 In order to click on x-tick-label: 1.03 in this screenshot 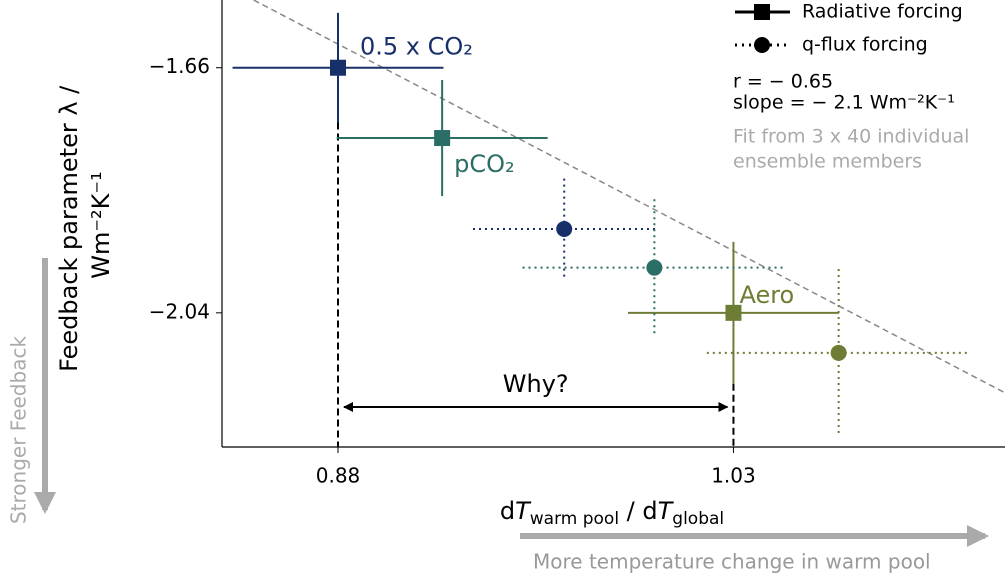, I will do `click(733, 476)`.